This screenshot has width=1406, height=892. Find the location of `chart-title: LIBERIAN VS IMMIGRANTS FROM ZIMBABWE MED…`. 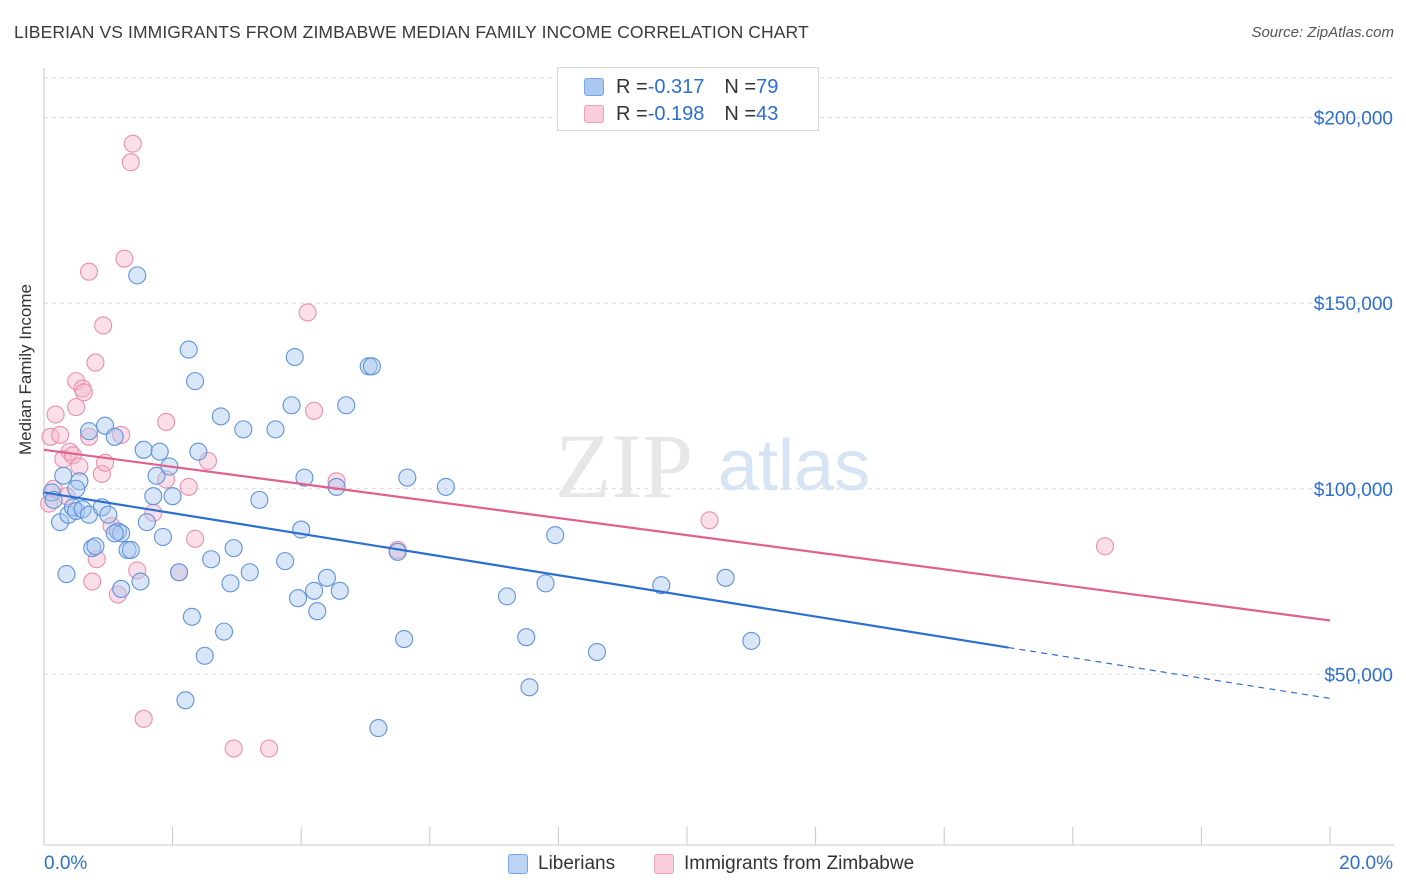

chart-title: LIBERIAN VS IMMIGRANTS FROM ZIMBABWE MED… is located at coordinates (411, 32).